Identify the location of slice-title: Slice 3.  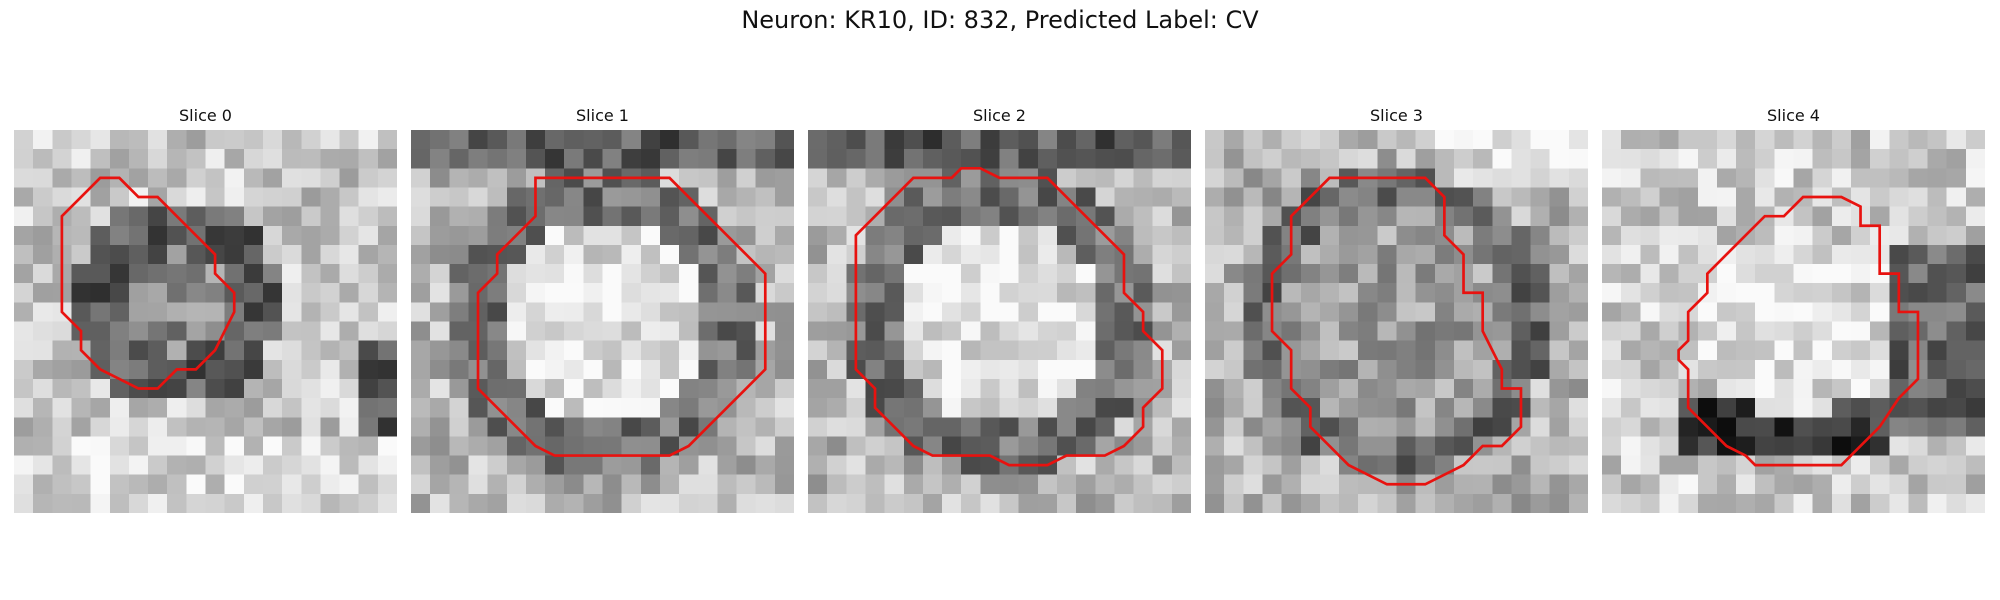
(1396, 115).